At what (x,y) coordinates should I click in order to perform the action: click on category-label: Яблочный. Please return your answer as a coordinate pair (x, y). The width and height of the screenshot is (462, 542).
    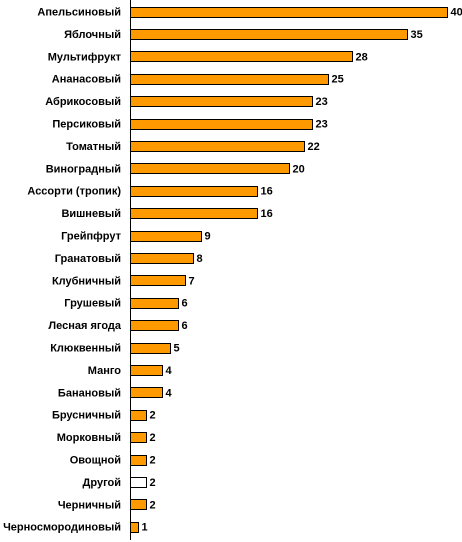
    Looking at the image, I should click on (92, 35).